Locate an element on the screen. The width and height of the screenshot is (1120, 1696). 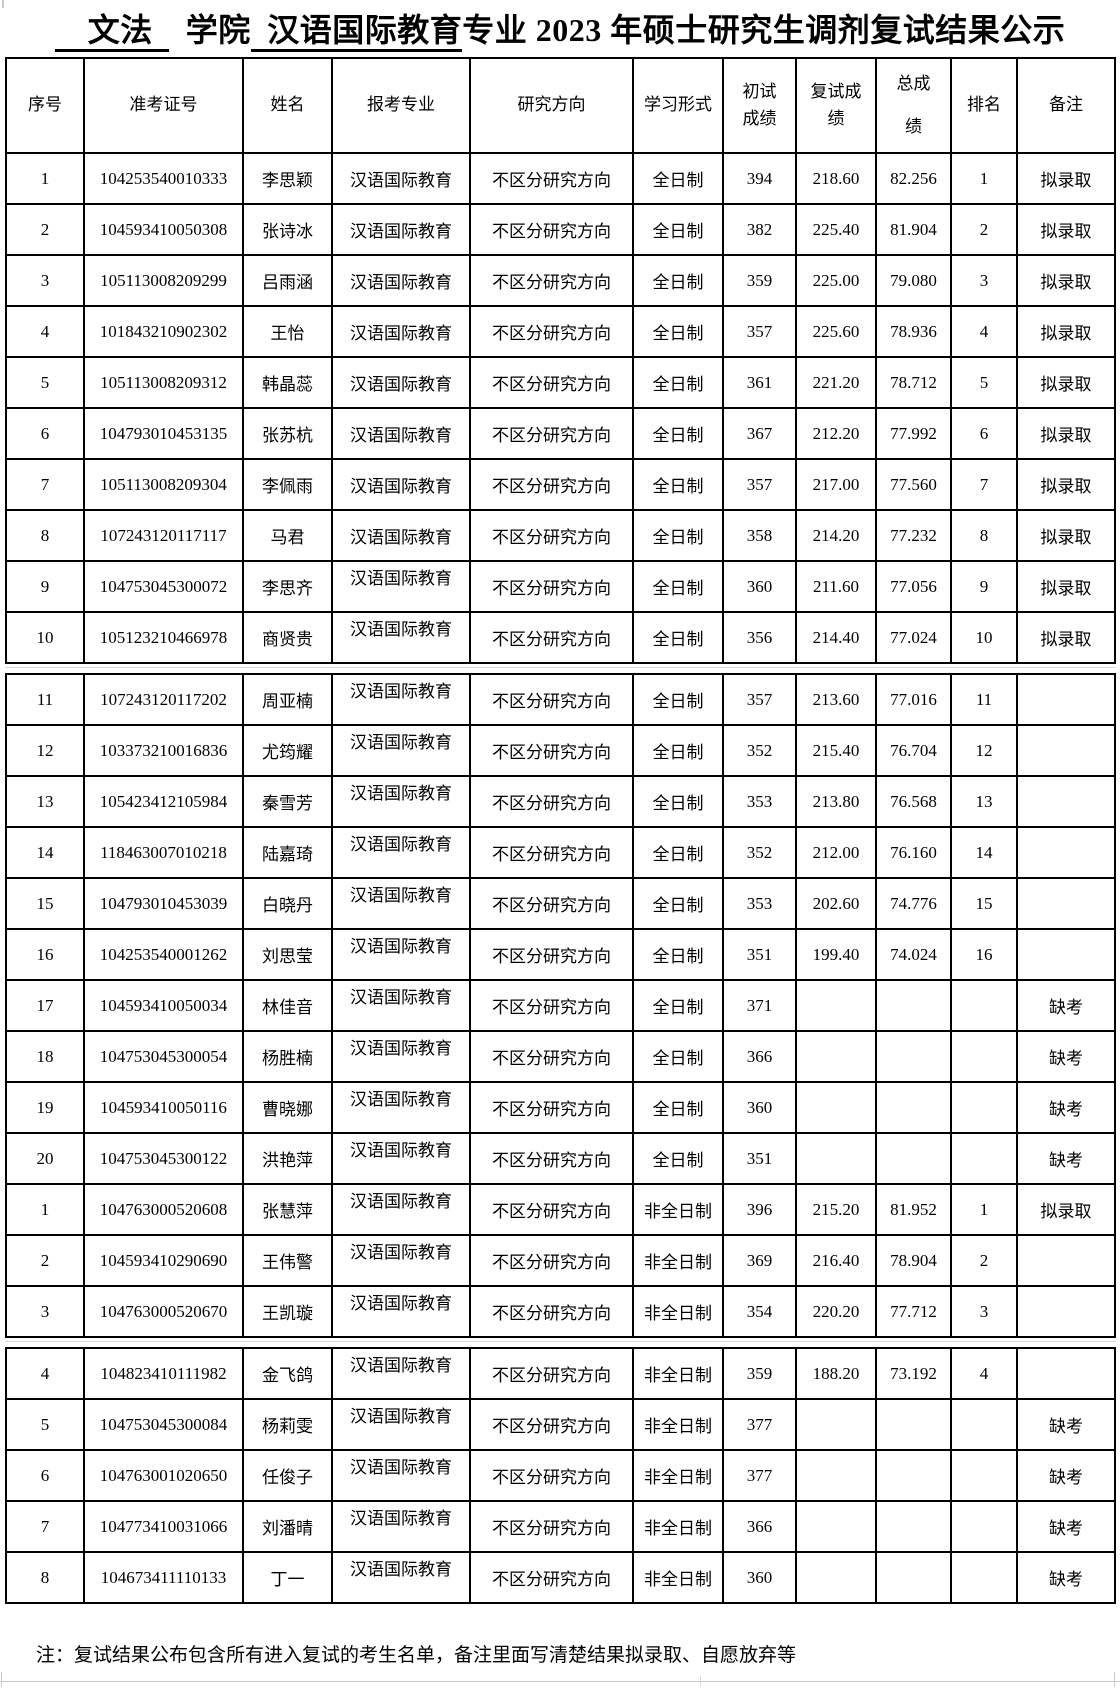
cell-retest_score: 225.40 is located at coordinates (837, 230).